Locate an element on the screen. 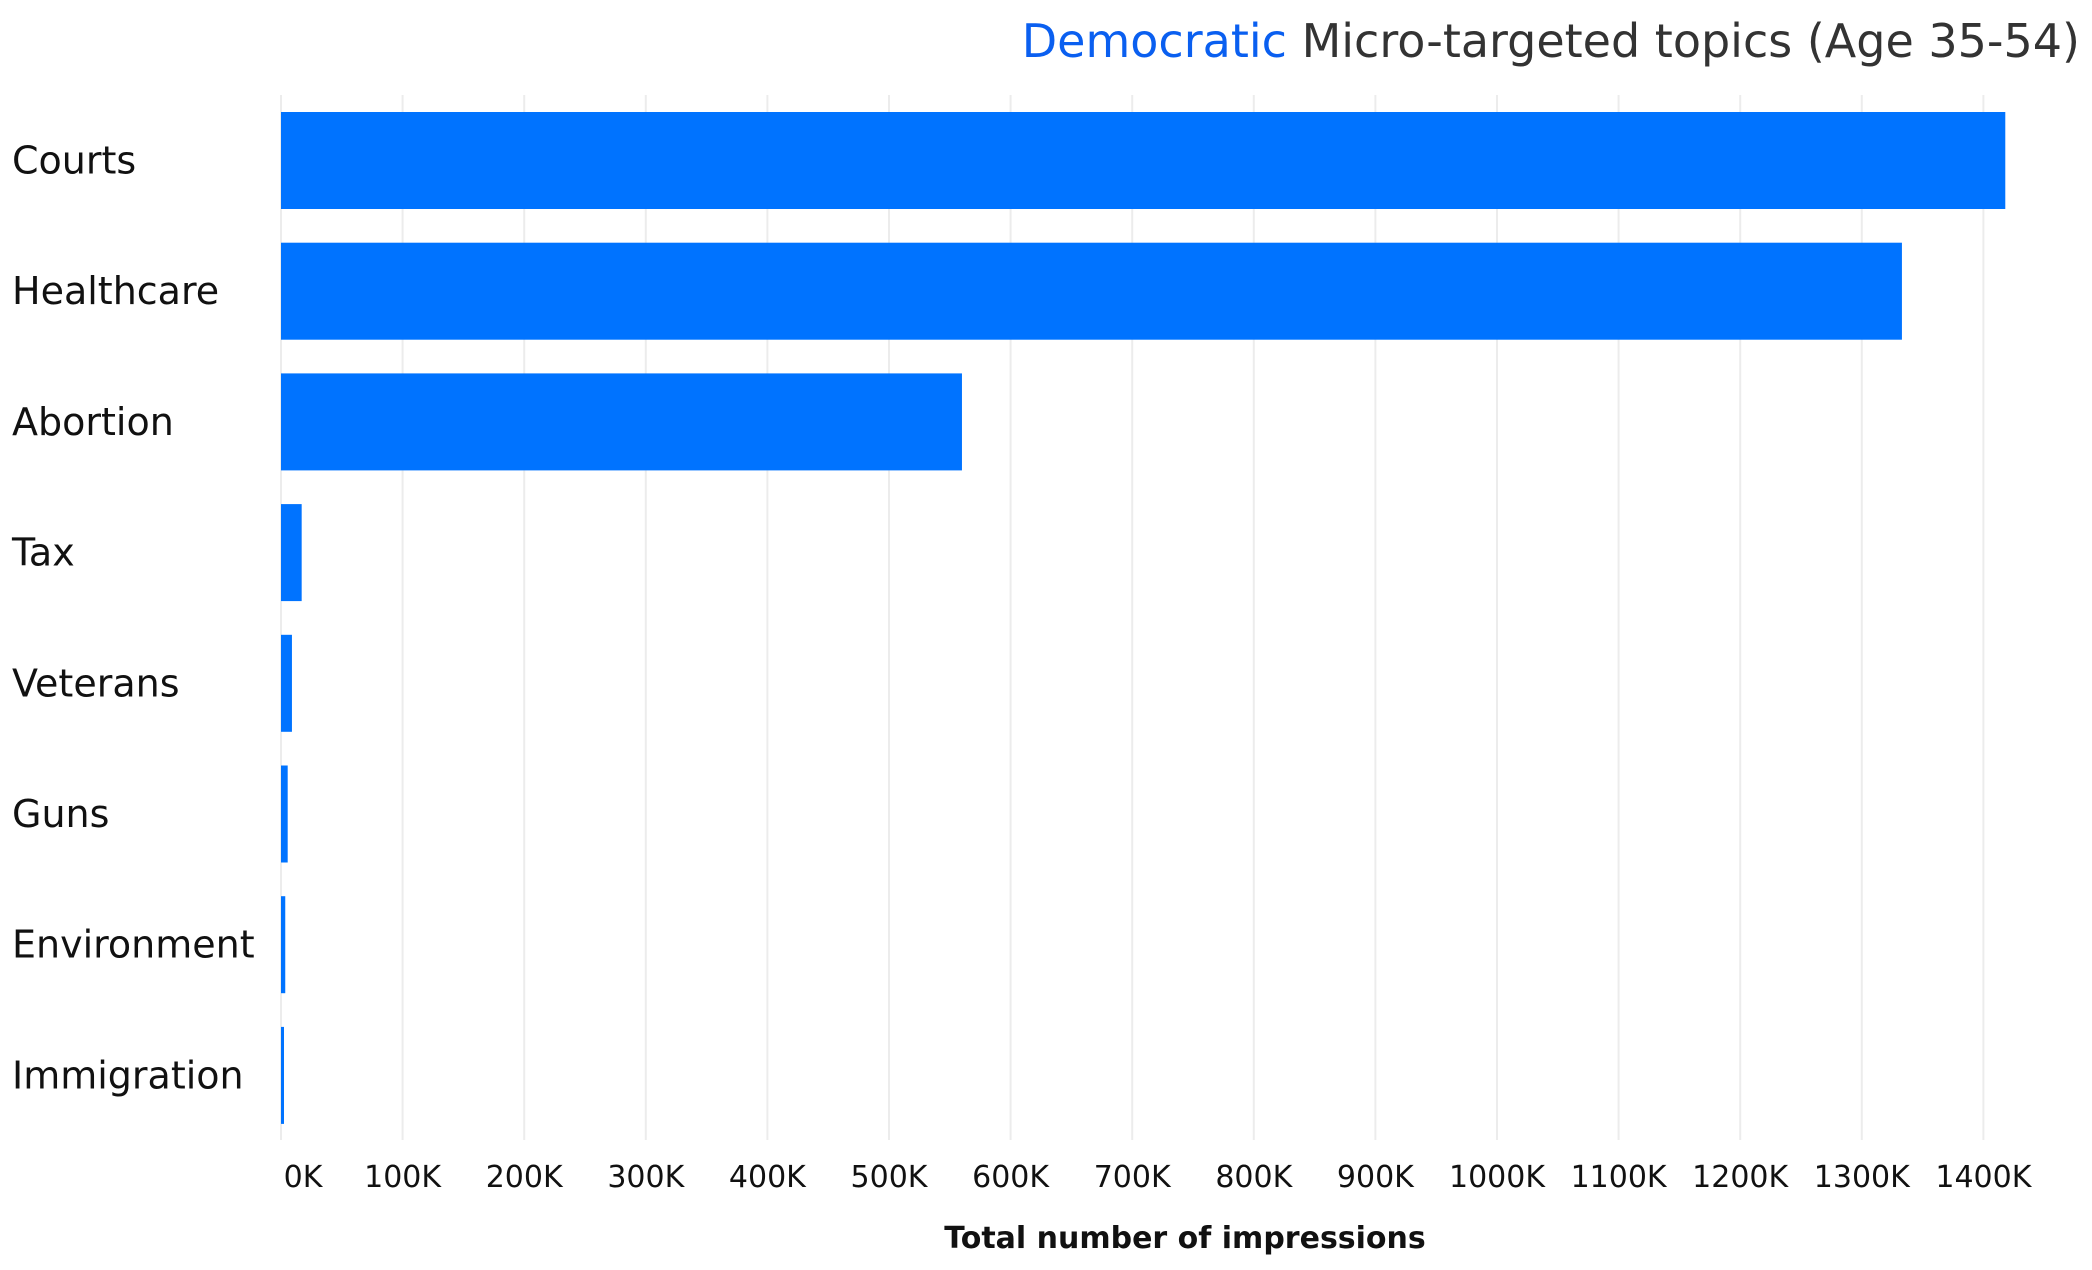 This screenshot has height=1270, width=2092. chart-title-rest: Micro-targeted topics (Age 35-54) is located at coordinates (1690, 41).